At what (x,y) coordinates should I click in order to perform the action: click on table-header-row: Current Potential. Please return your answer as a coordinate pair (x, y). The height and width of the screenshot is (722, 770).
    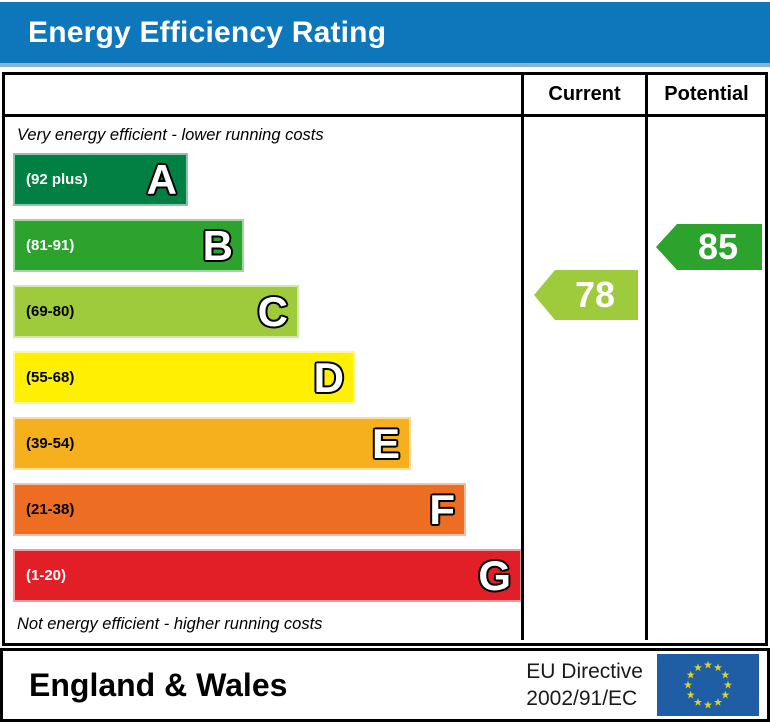
    Looking at the image, I should click on (385, 96).